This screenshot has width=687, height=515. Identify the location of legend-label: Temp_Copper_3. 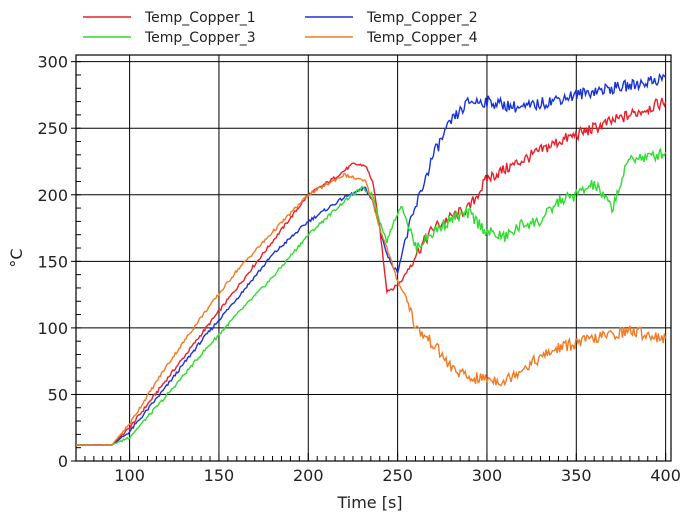
(200, 38).